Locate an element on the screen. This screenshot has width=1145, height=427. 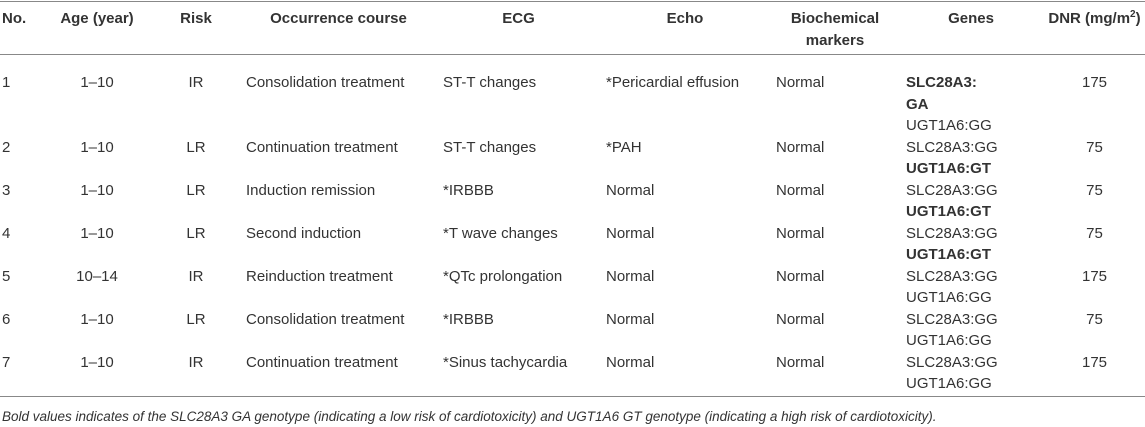
table-cell: 6 is located at coordinates (6, 319).